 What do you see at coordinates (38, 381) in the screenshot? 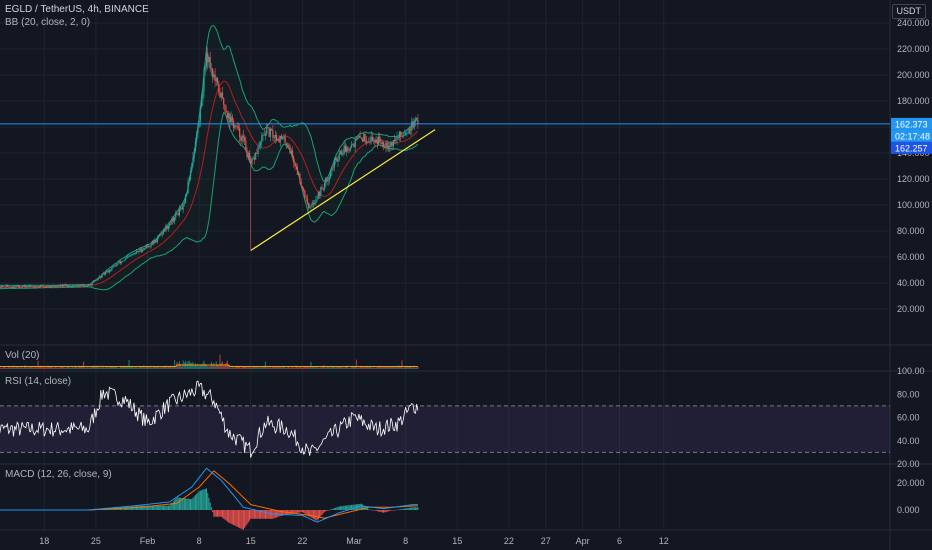
I see `rsi-legend: RSI (14, close)` at bounding box center [38, 381].